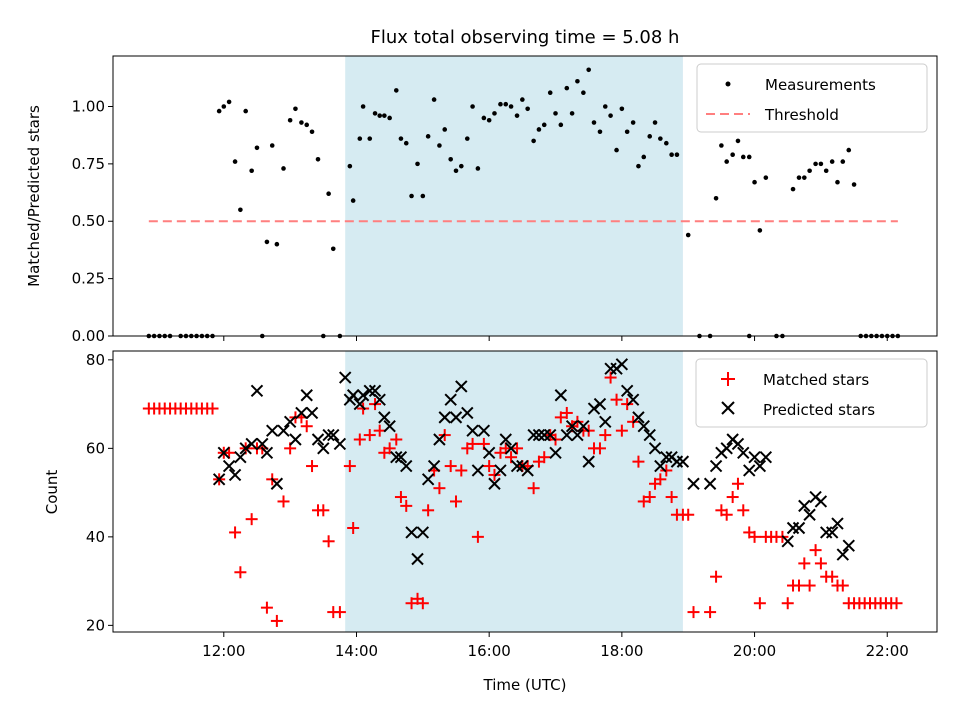 The height and width of the screenshot is (720, 960). Describe the element at coordinates (525, 37) in the screenshot. I see `chart-title: Flux total observing time = 5.08 h` at that location.